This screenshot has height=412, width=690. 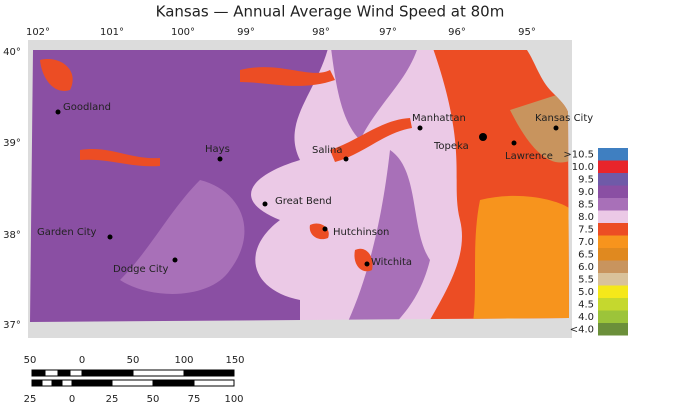 I want to click on scale-label-km: 100, so click(x=233, y=399).